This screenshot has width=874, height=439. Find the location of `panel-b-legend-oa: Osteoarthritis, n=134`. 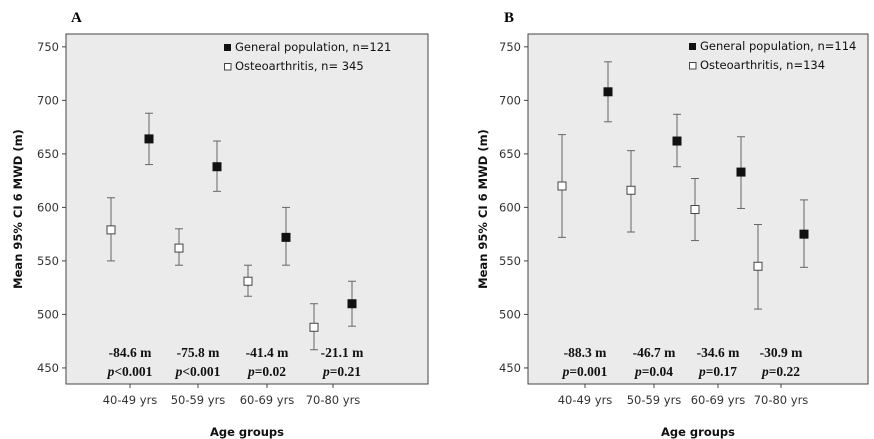

panel-b-legend-oa: Osteoarthritis, n=134 is located at coordinates (762, 65).